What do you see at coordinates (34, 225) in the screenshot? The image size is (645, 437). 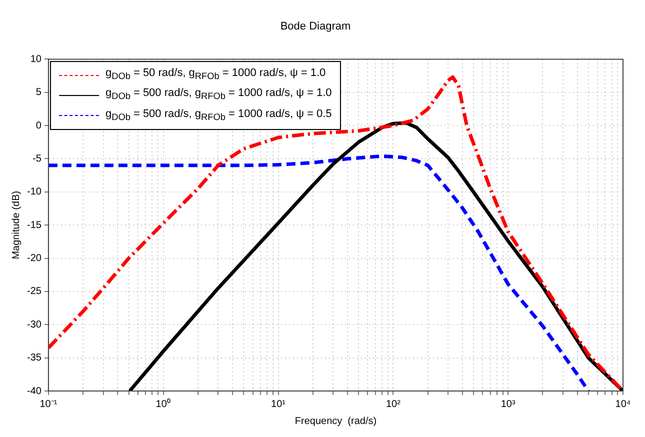 I see `y-tick-label: -15` at bounding box center [34, 225].